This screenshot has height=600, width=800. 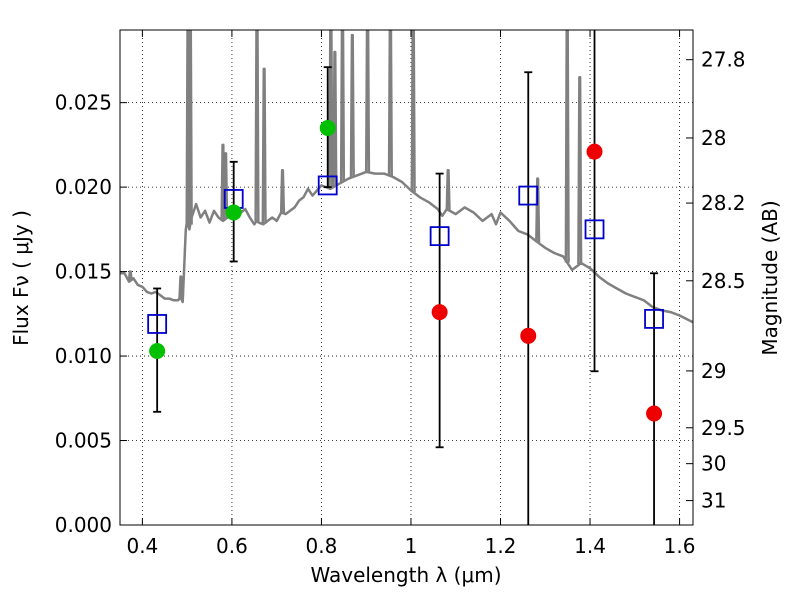 What do you see at coordinates (713, 138) in the screenshot?
I see `y2-tick-label: 28` at bounding box center [713, 138].